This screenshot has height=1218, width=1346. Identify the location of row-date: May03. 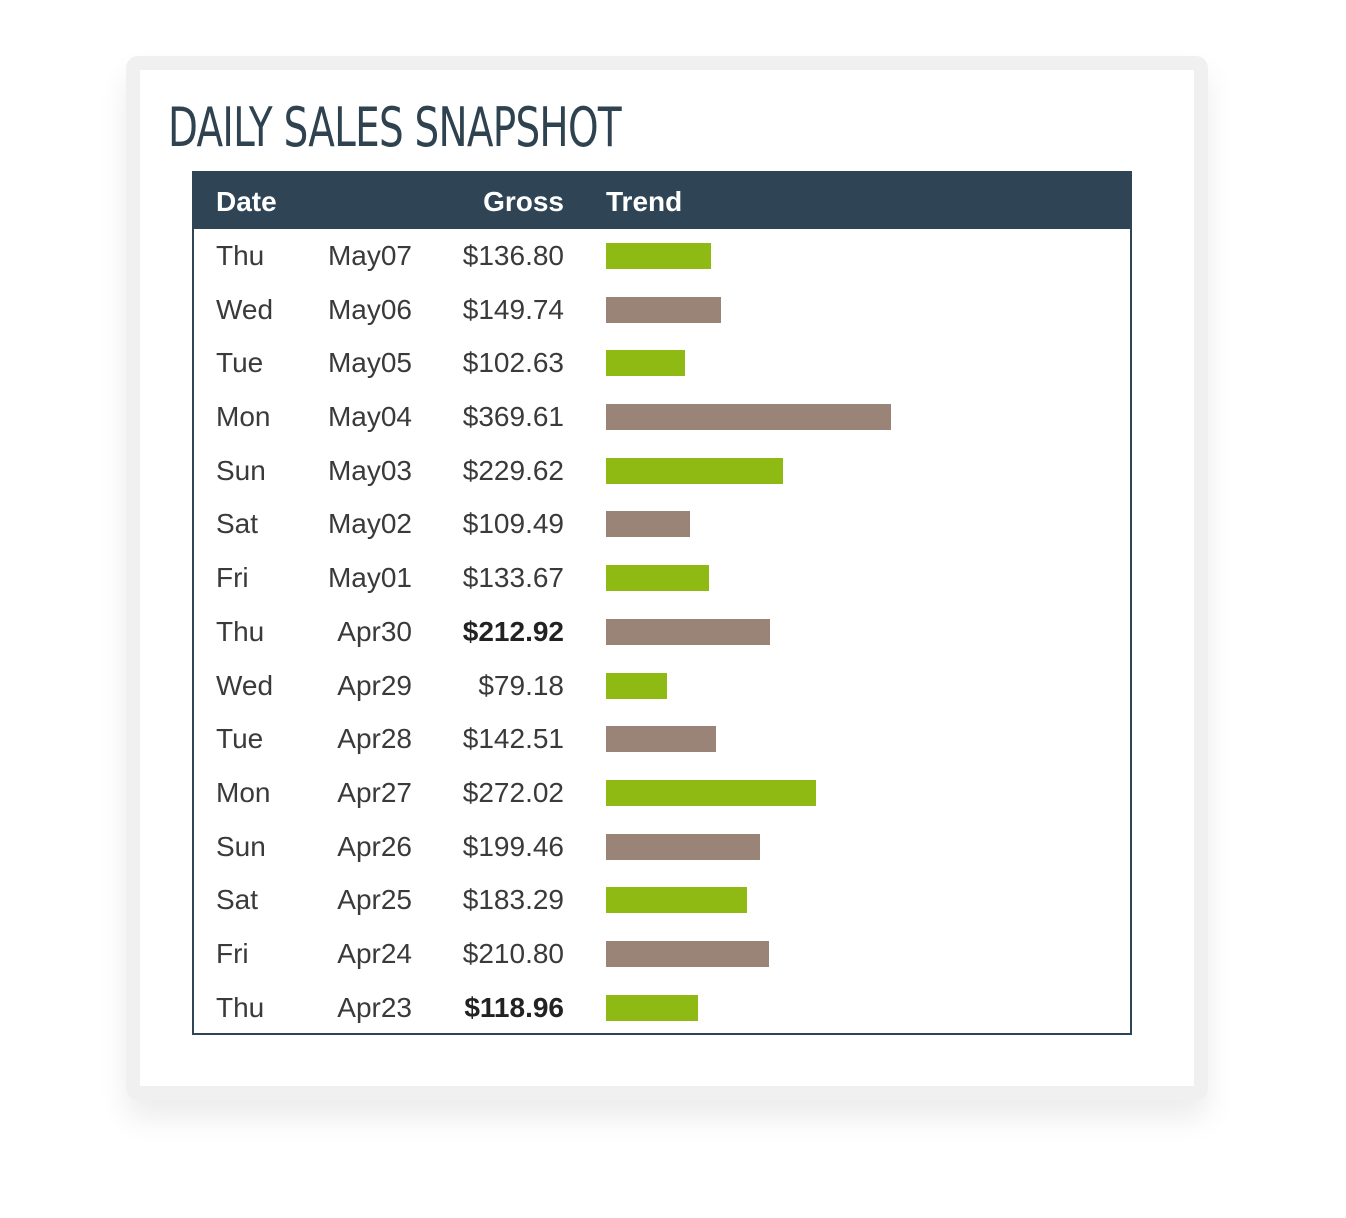
(369, 470).